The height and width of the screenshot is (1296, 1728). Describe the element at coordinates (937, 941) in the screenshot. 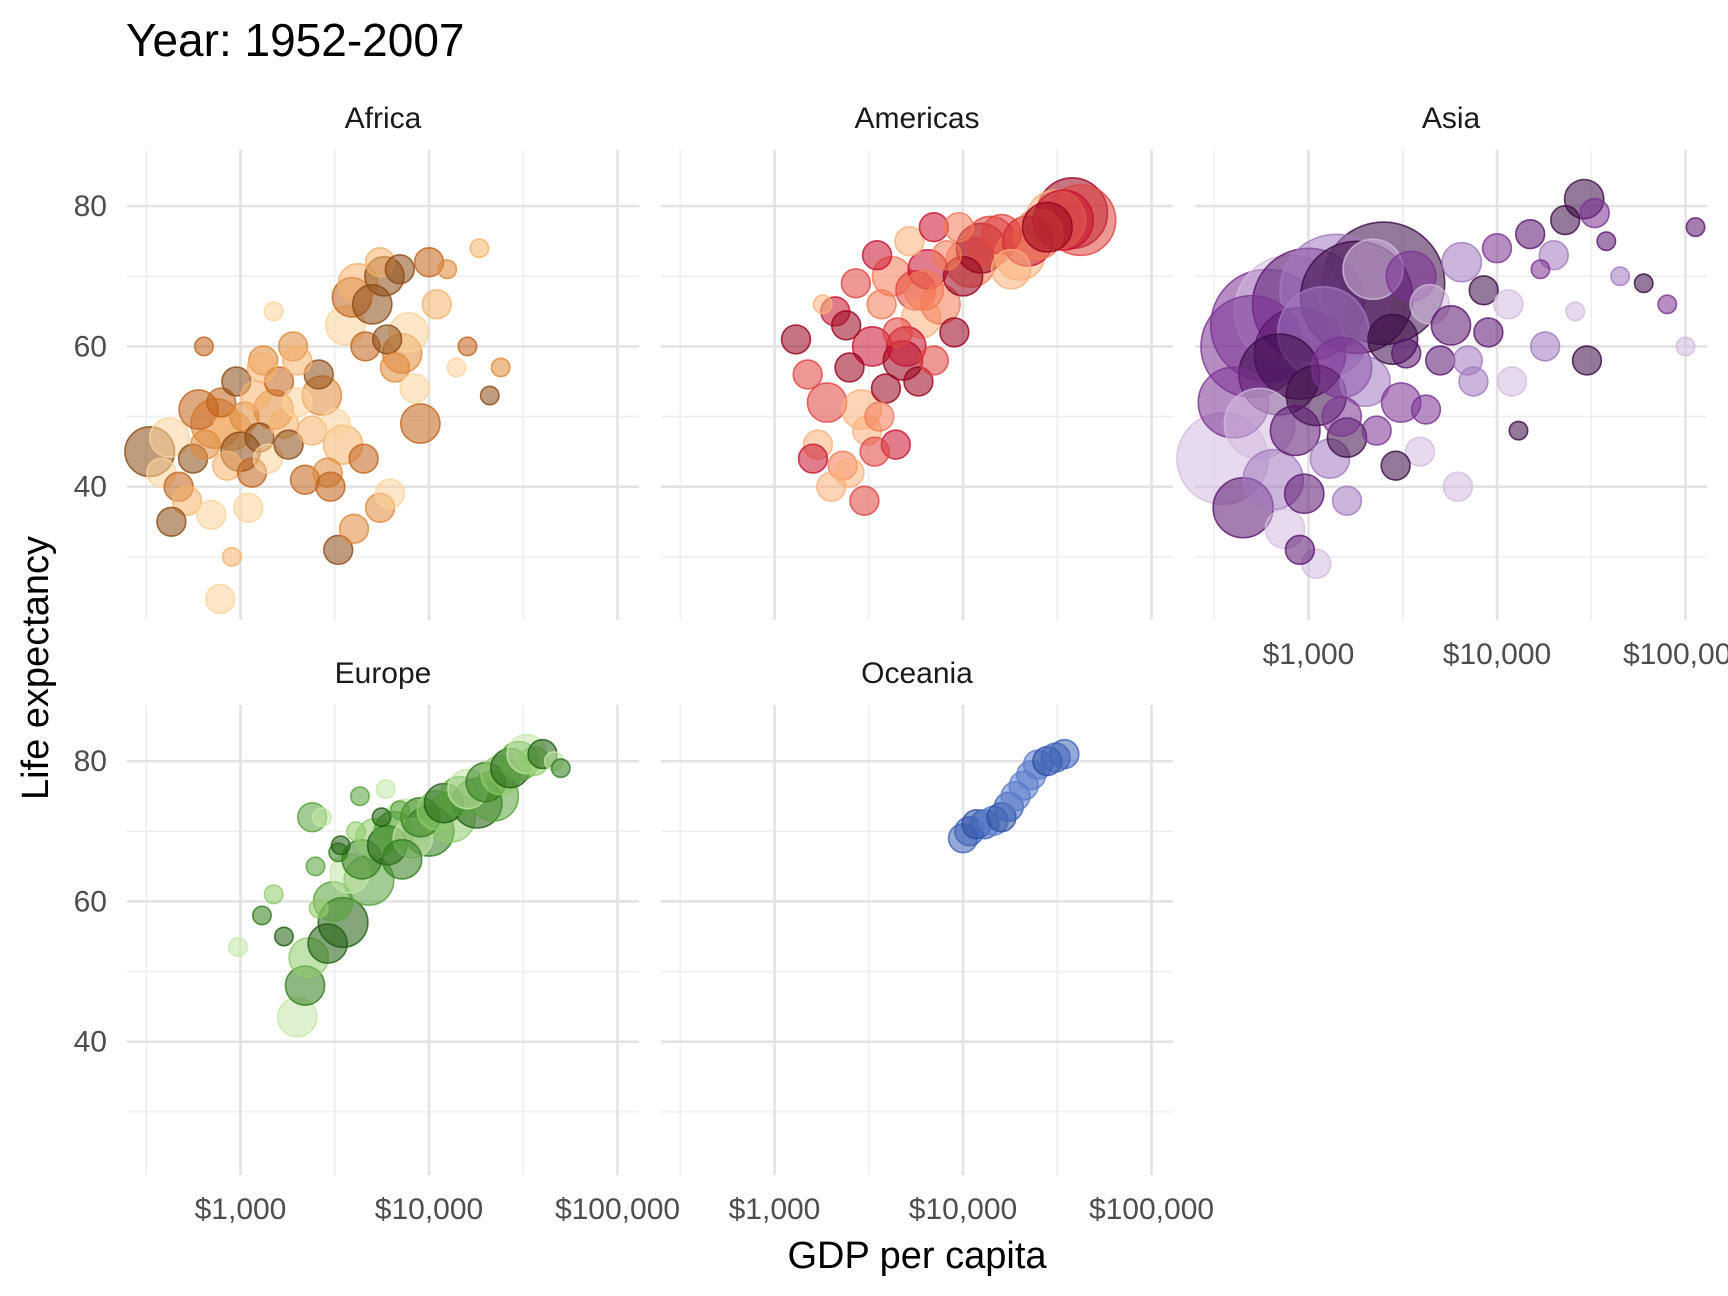

I see `panel-oceania: Oceania $1,000 $10,000 $100,000` at that location.